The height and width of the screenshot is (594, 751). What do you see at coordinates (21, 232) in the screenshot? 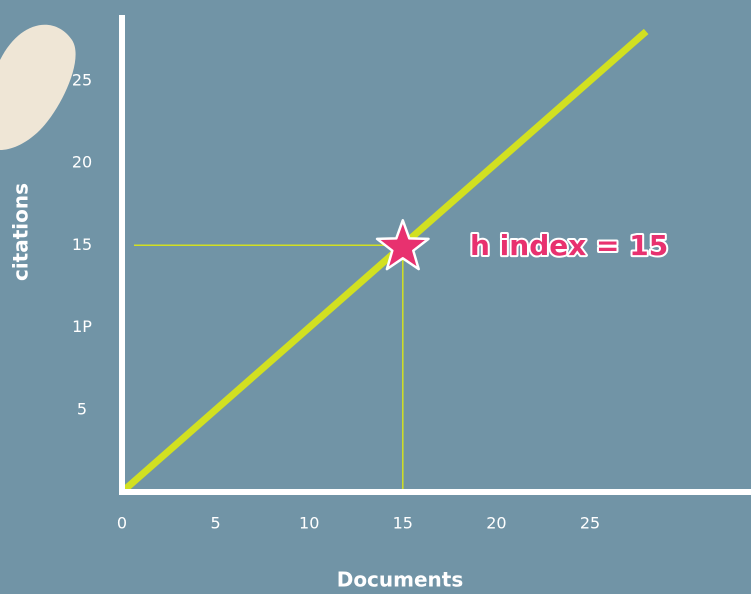
I see `y-axis-title: citations` at bounding box center [21, 232].